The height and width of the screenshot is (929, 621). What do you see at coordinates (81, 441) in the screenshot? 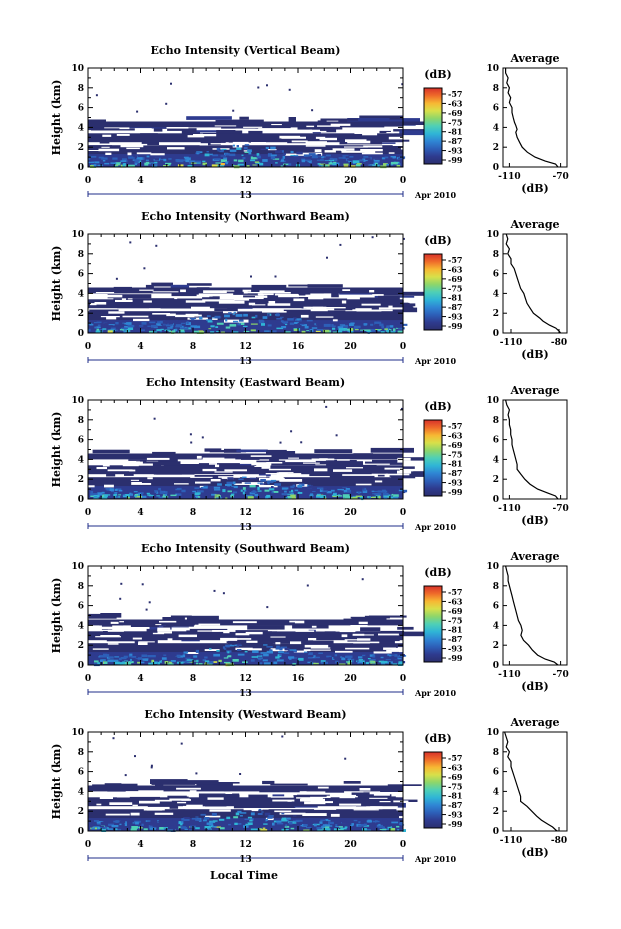
I see `y-tick-label: 6` at bounding box center [81, 441].